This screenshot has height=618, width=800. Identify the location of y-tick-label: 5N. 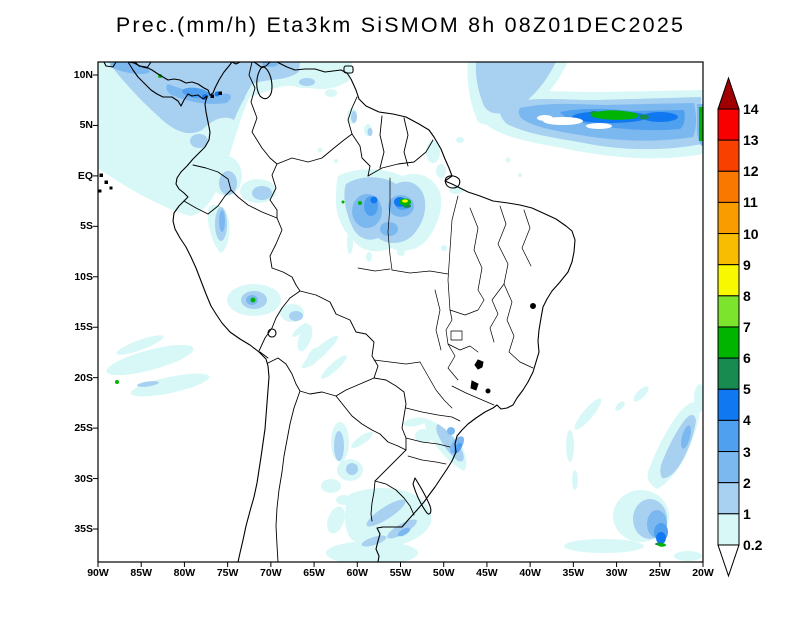
(86, 125).